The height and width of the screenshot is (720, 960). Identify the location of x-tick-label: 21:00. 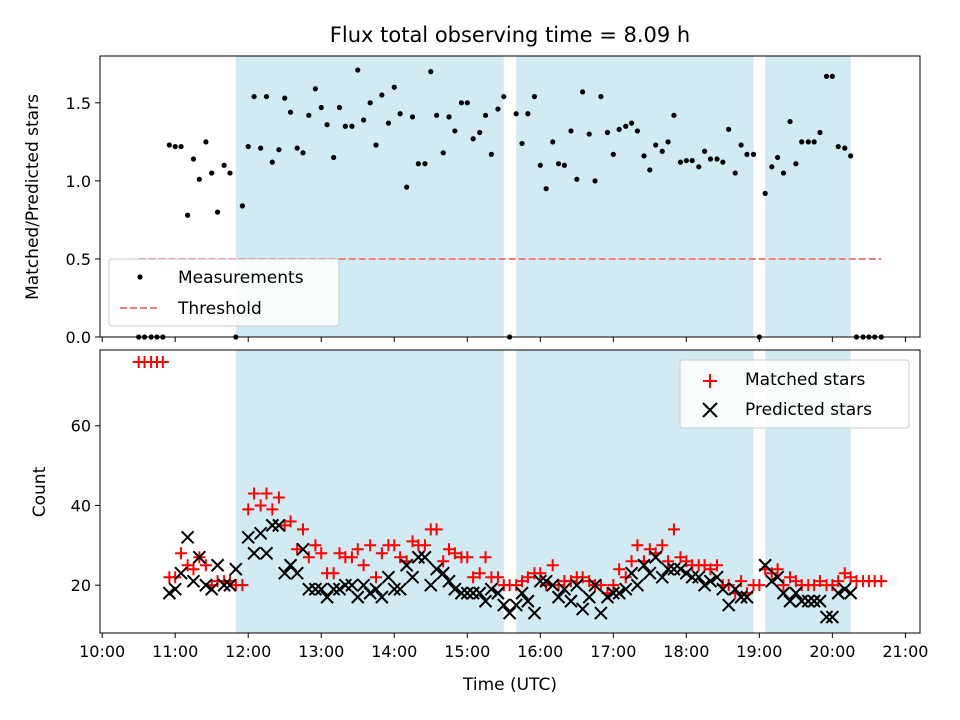
(905, 651).